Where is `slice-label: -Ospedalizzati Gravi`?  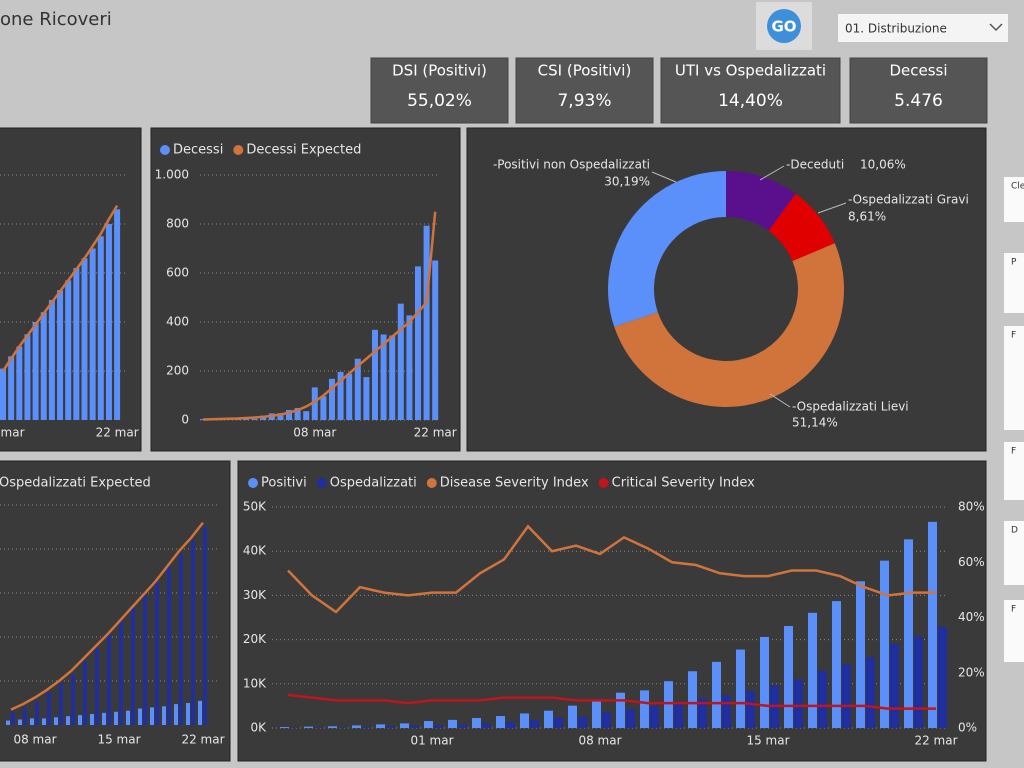
slice-label: -Ospedalizzati Gravi is located at coordinates (908, 200).